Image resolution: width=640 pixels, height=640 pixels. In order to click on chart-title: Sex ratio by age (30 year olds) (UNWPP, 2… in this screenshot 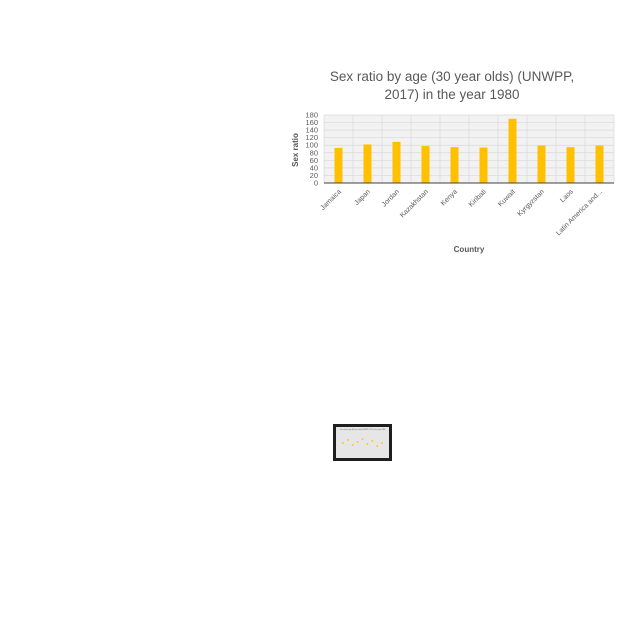, I will do `click(452, 85)`.